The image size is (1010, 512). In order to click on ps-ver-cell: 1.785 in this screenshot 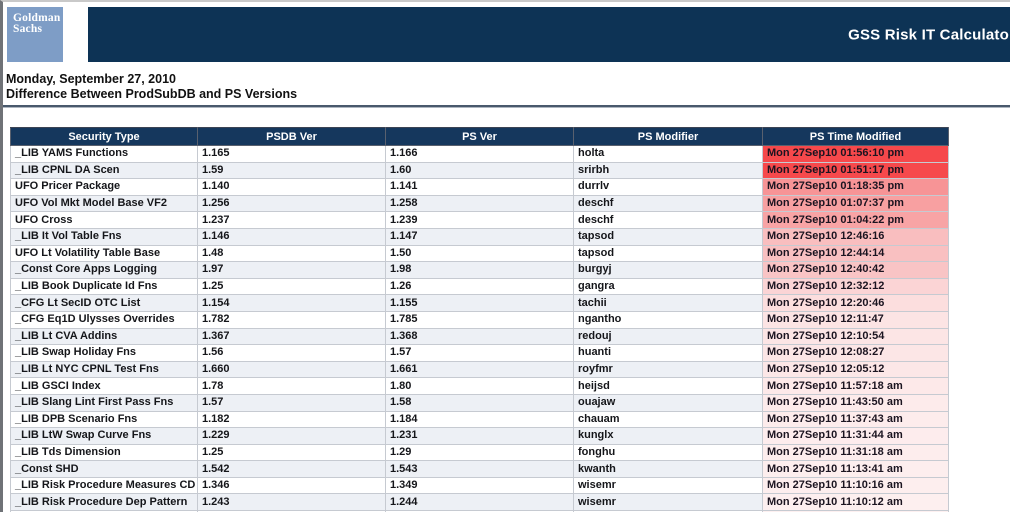, I will do `click(479, 319)`.